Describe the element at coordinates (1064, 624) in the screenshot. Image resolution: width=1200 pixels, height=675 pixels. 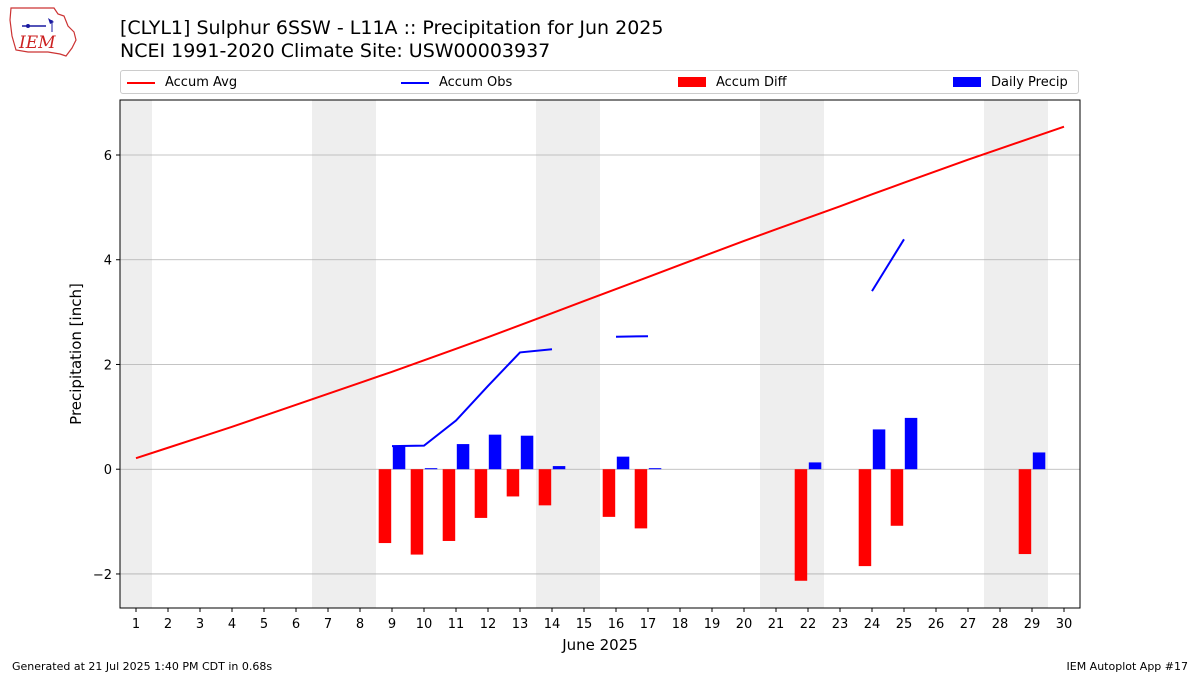
I see `x-tick-label: 30` at that location.